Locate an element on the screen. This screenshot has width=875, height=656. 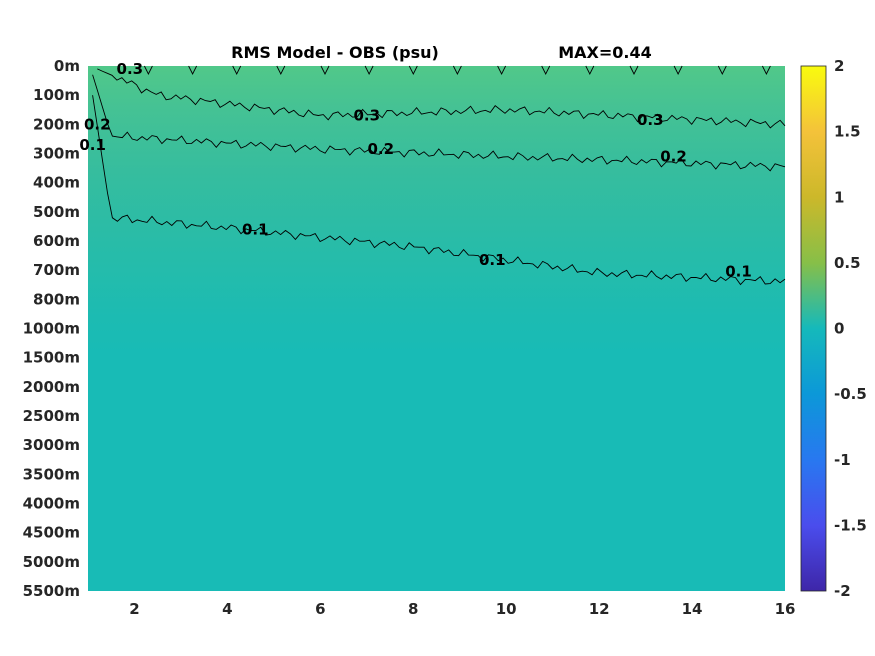
x-tick-label: 6 is located at coordinates (320, 609).